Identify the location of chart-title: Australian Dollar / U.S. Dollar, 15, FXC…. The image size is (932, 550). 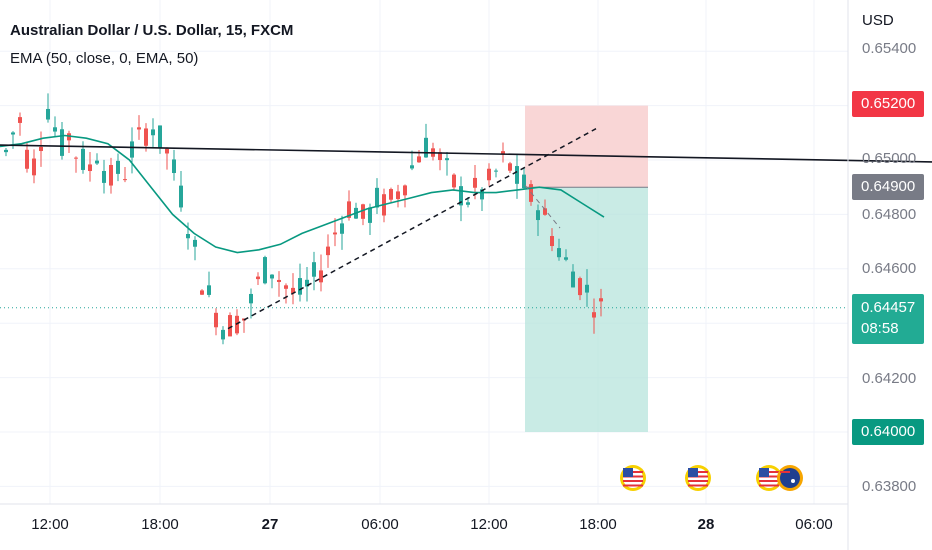
(152, 30).